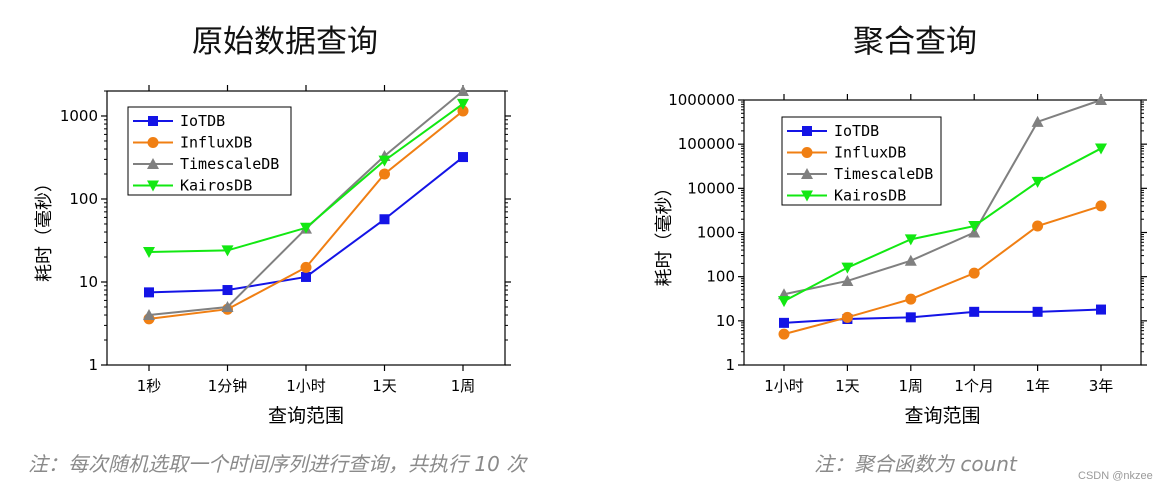  I want to click on agg-y-tick-label: 10000, so click(711, 188).